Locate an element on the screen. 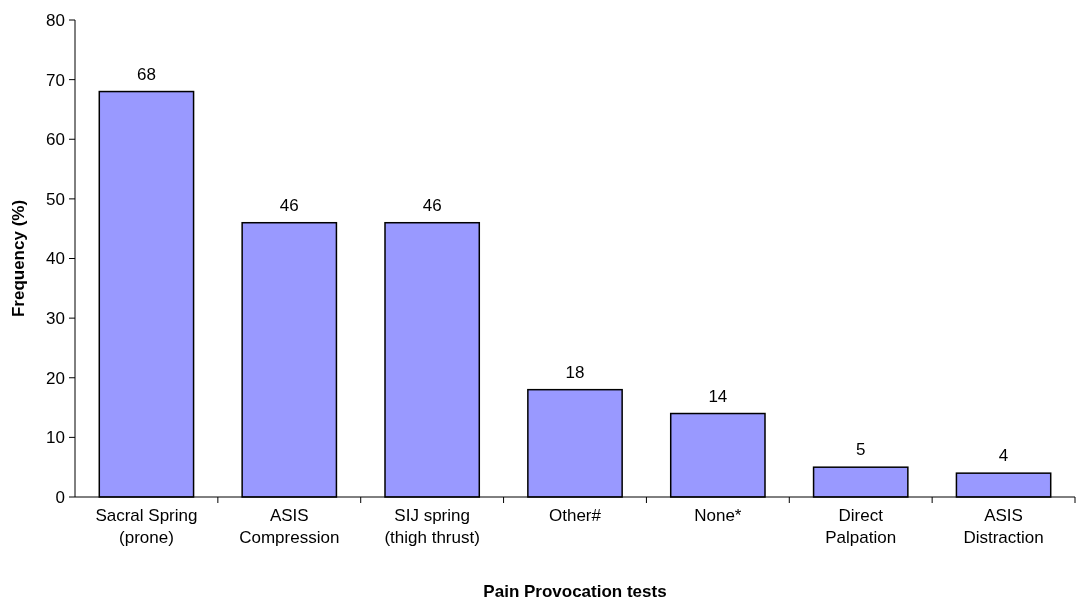 This screenshot has height=609, width=1083. x-tick-label: ASIS Distraction is located at coordinates (1003, 526).